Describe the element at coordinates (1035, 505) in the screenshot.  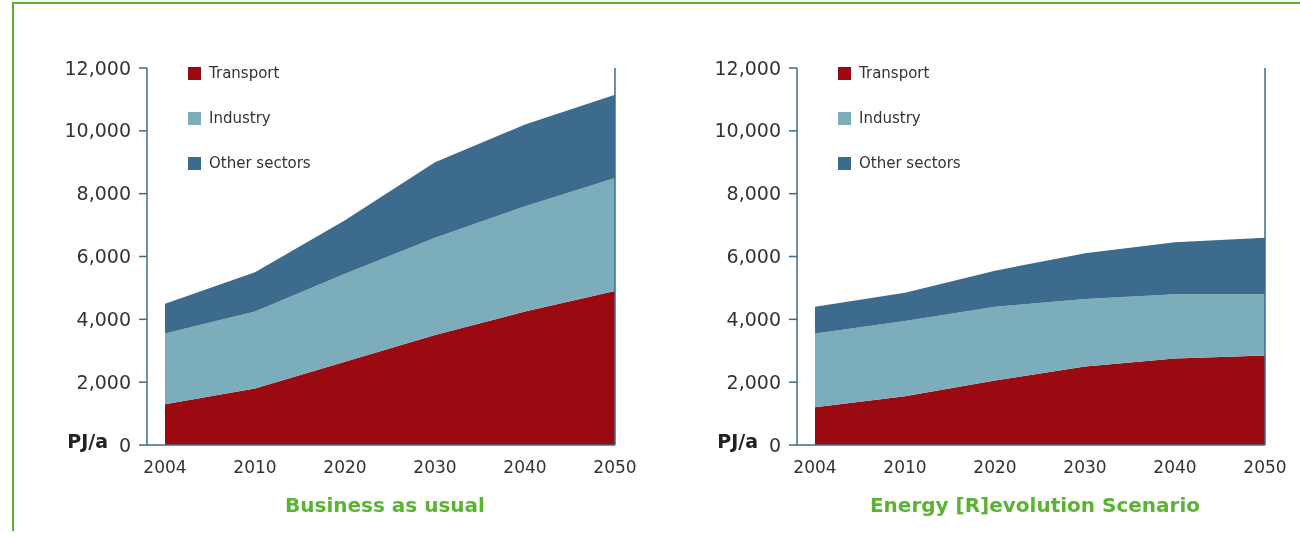
I see `text: Energy [R]evolution Scenario` at that location.